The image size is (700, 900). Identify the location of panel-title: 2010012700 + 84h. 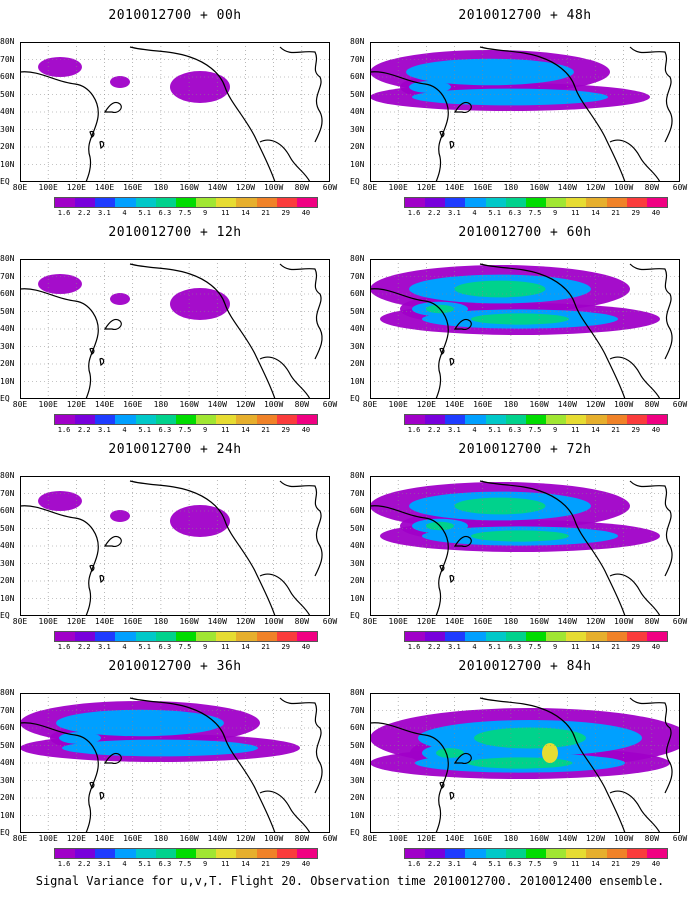
(525, 666).